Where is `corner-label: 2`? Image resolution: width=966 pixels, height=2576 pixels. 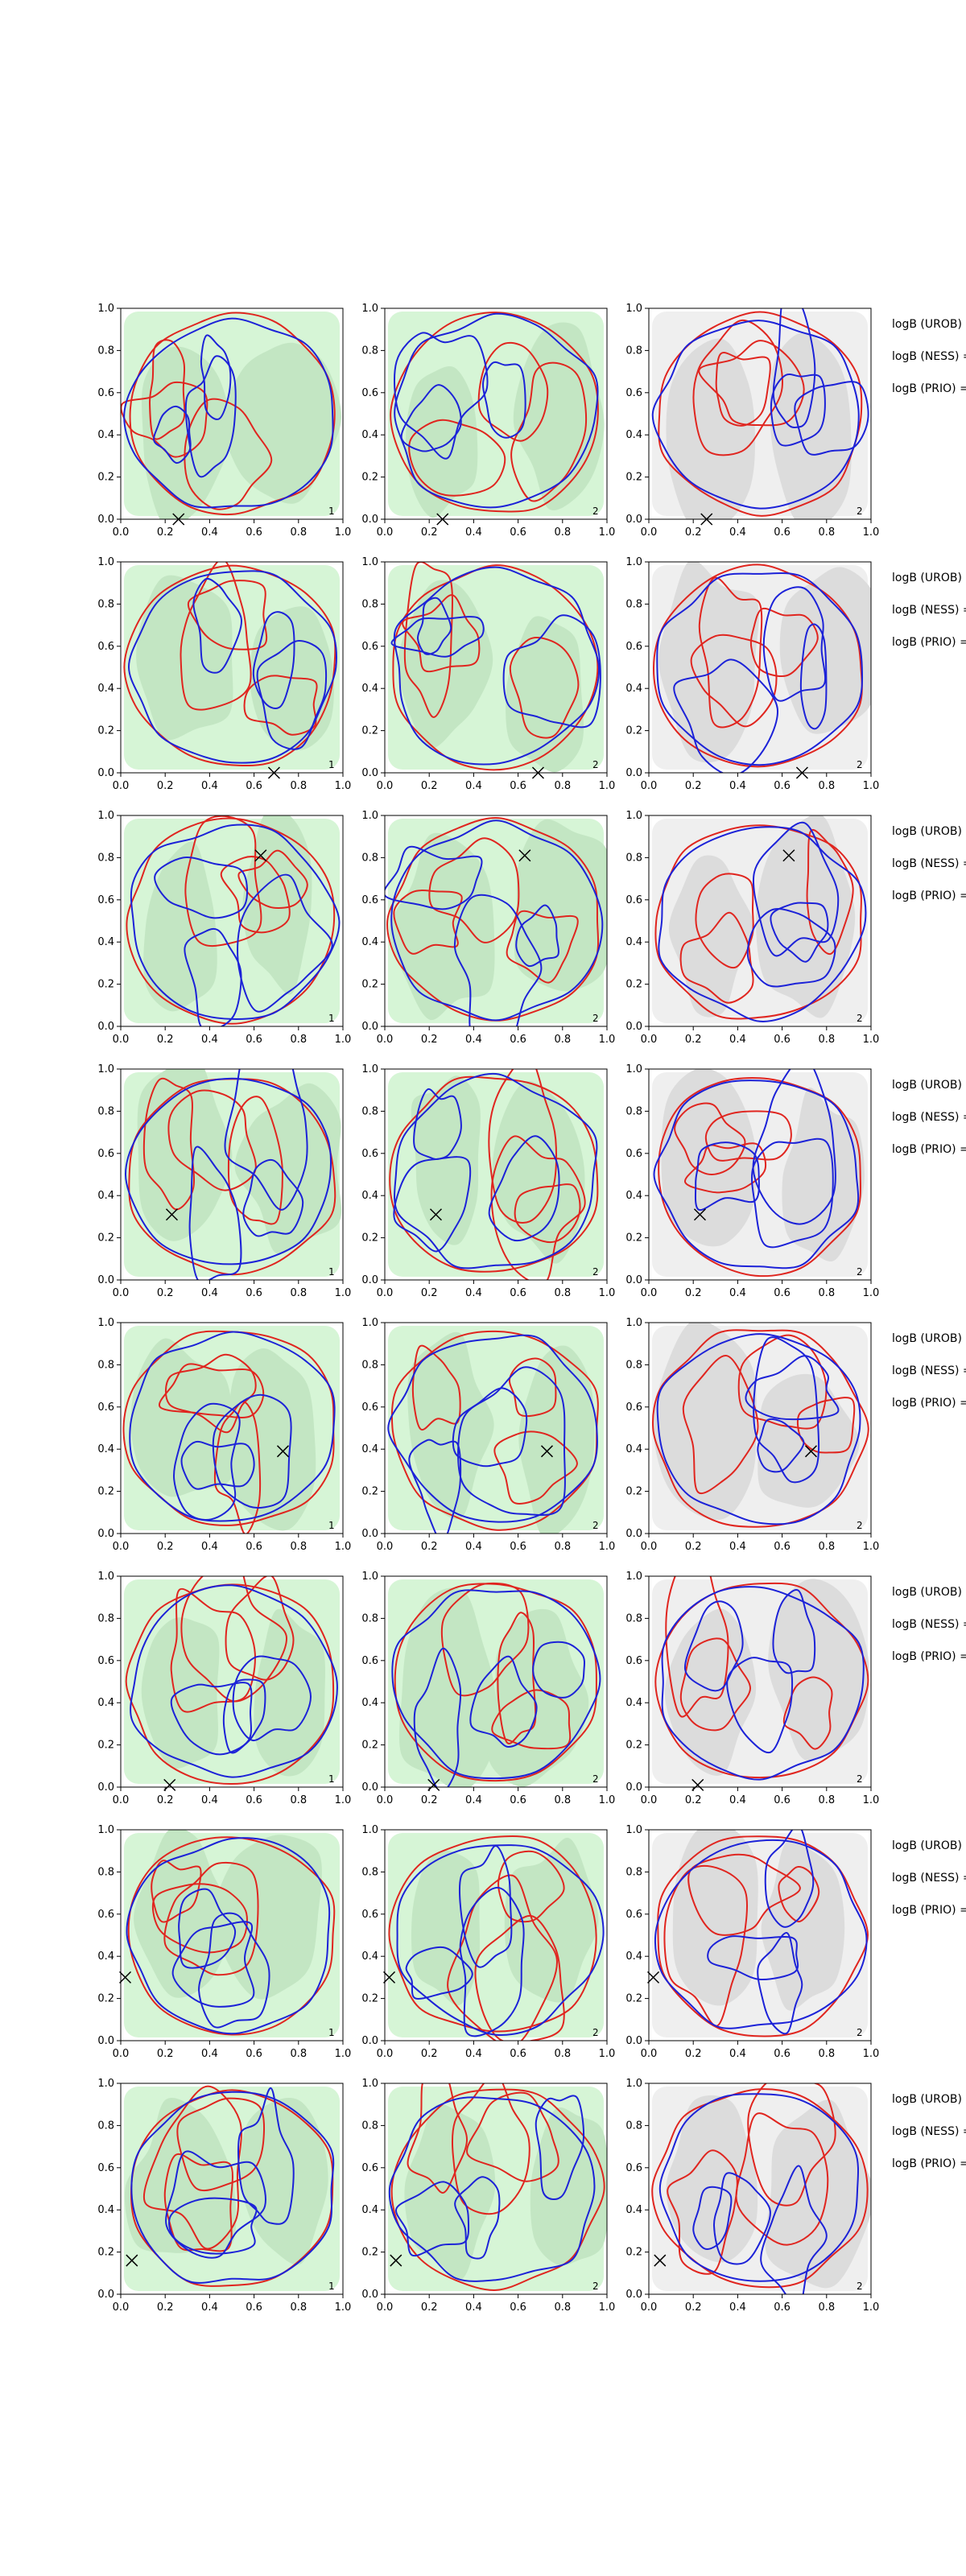
corner-label: 2 is located at coordinates (860, 764).